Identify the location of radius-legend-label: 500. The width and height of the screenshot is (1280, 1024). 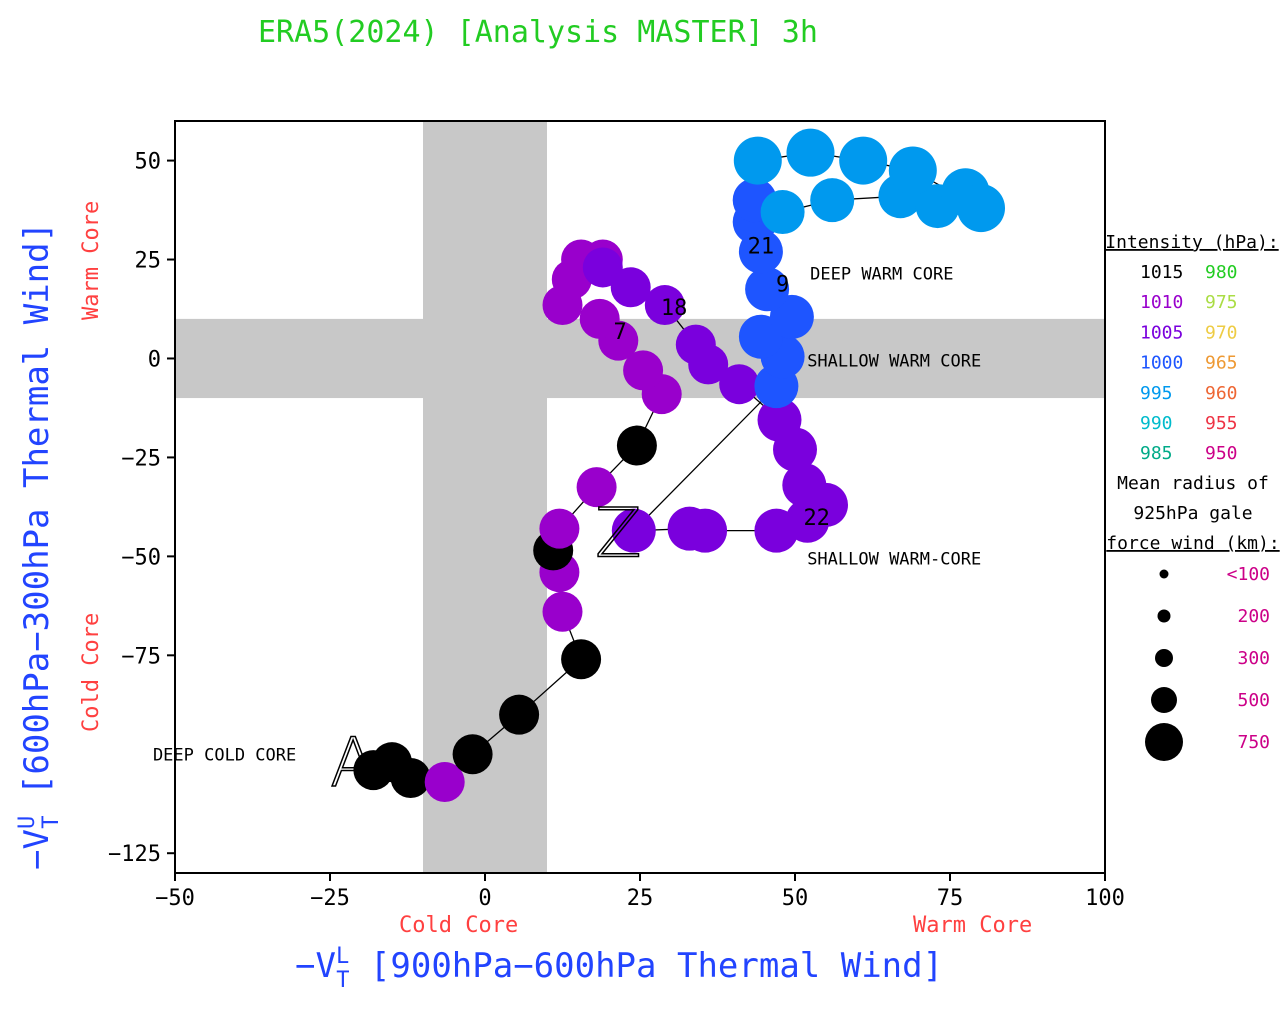
(1253, 700).